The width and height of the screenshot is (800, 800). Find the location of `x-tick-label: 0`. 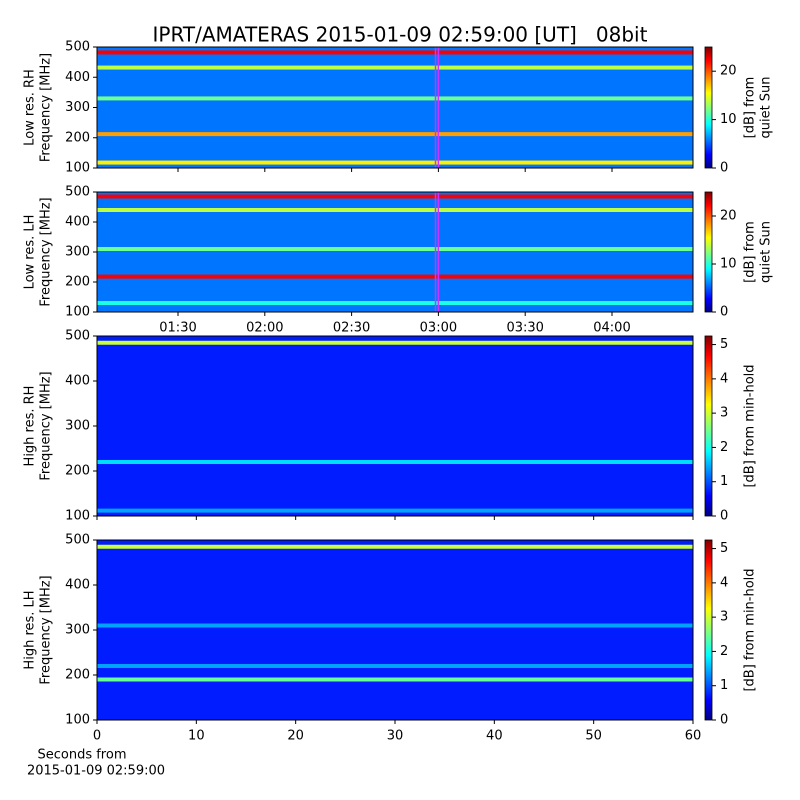

x-tick-label: 0 is located at coordinates (97, 736).